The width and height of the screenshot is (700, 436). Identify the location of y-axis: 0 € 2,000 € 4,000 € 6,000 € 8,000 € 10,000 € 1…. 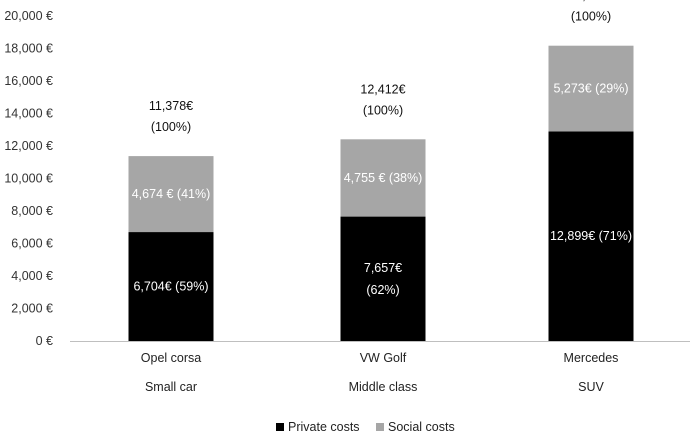
(28, 178).